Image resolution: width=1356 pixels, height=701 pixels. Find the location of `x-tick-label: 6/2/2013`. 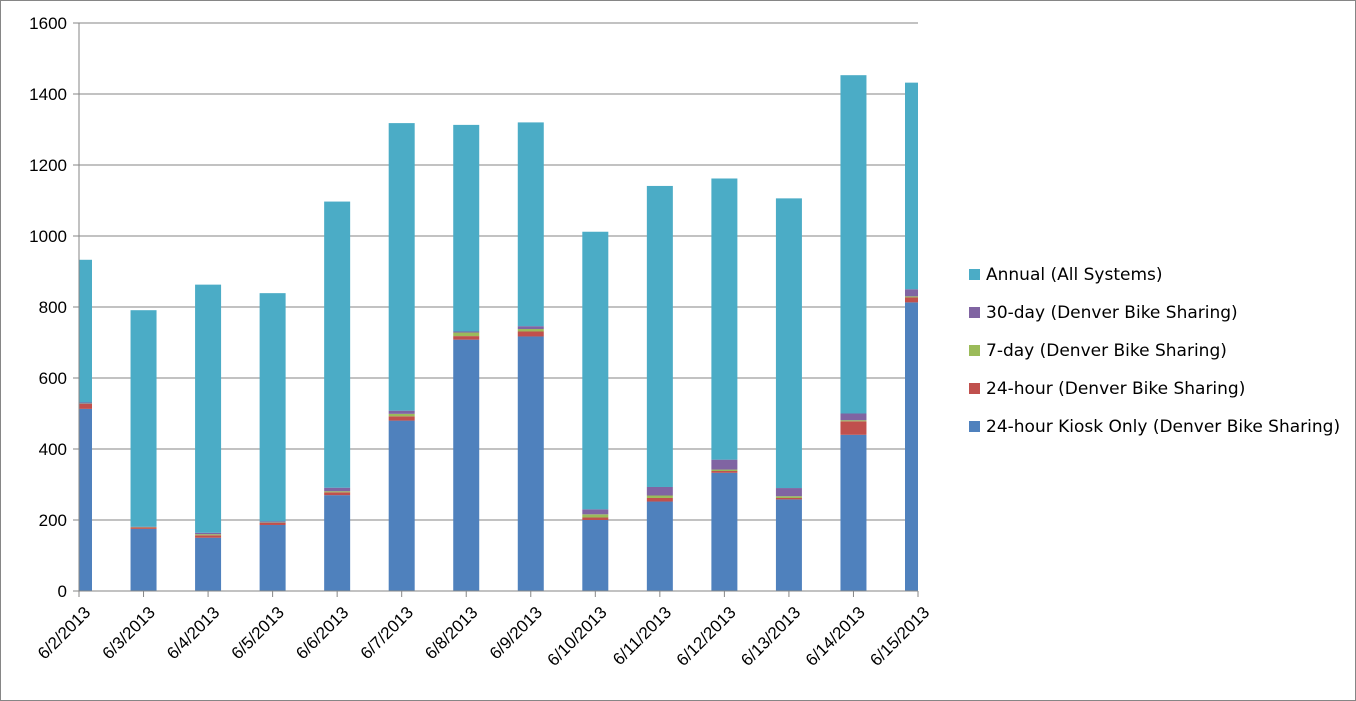

x-tick-label: 6/2/2013 is located at coordinates (64, 633).